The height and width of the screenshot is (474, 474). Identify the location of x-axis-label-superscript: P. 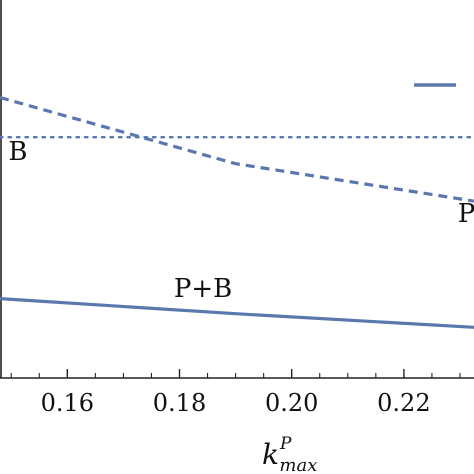
(285, 444).